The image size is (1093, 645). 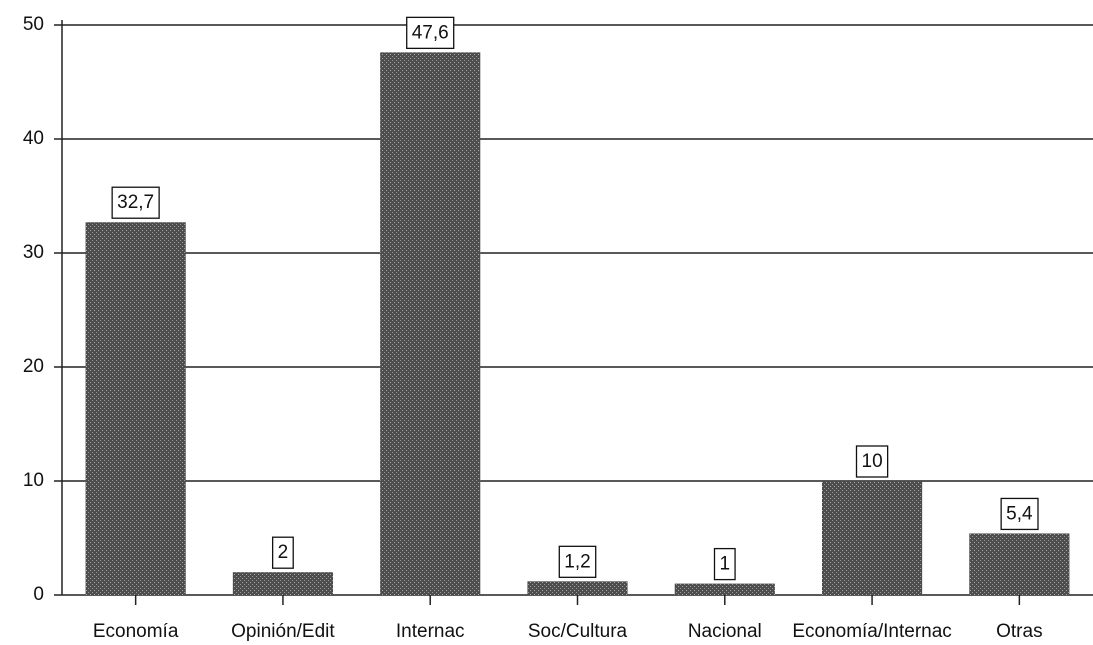 What do you see at coordinates (871, 631) in the screenshot?
I see `x-tick-label: Economía/Internac` at bounding box center [871, 631].